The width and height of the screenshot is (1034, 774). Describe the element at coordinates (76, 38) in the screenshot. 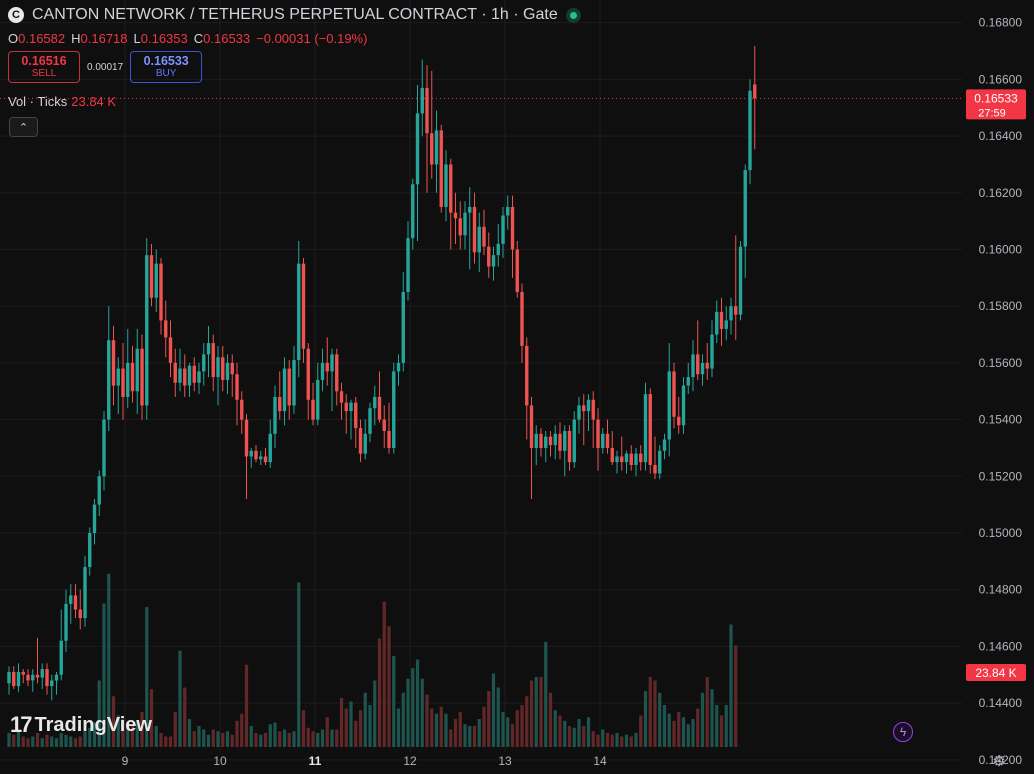

I see `high-label: H` at that location.